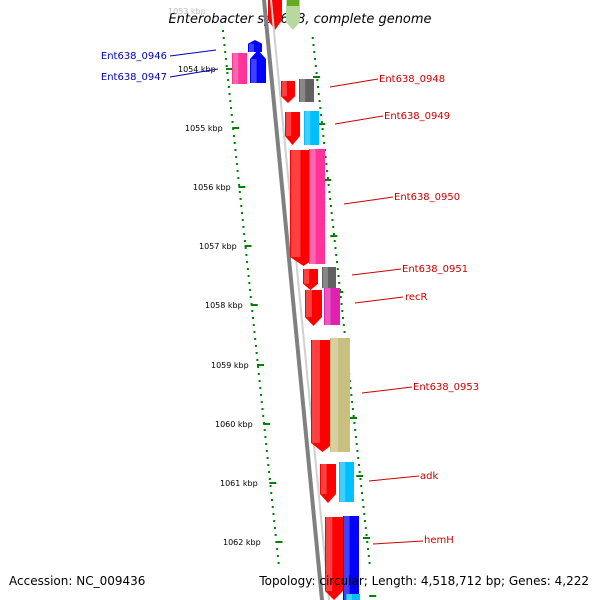 This screenshot has width=600, height=600. I want to click on gene-arrow-adk, so click(328, 483).